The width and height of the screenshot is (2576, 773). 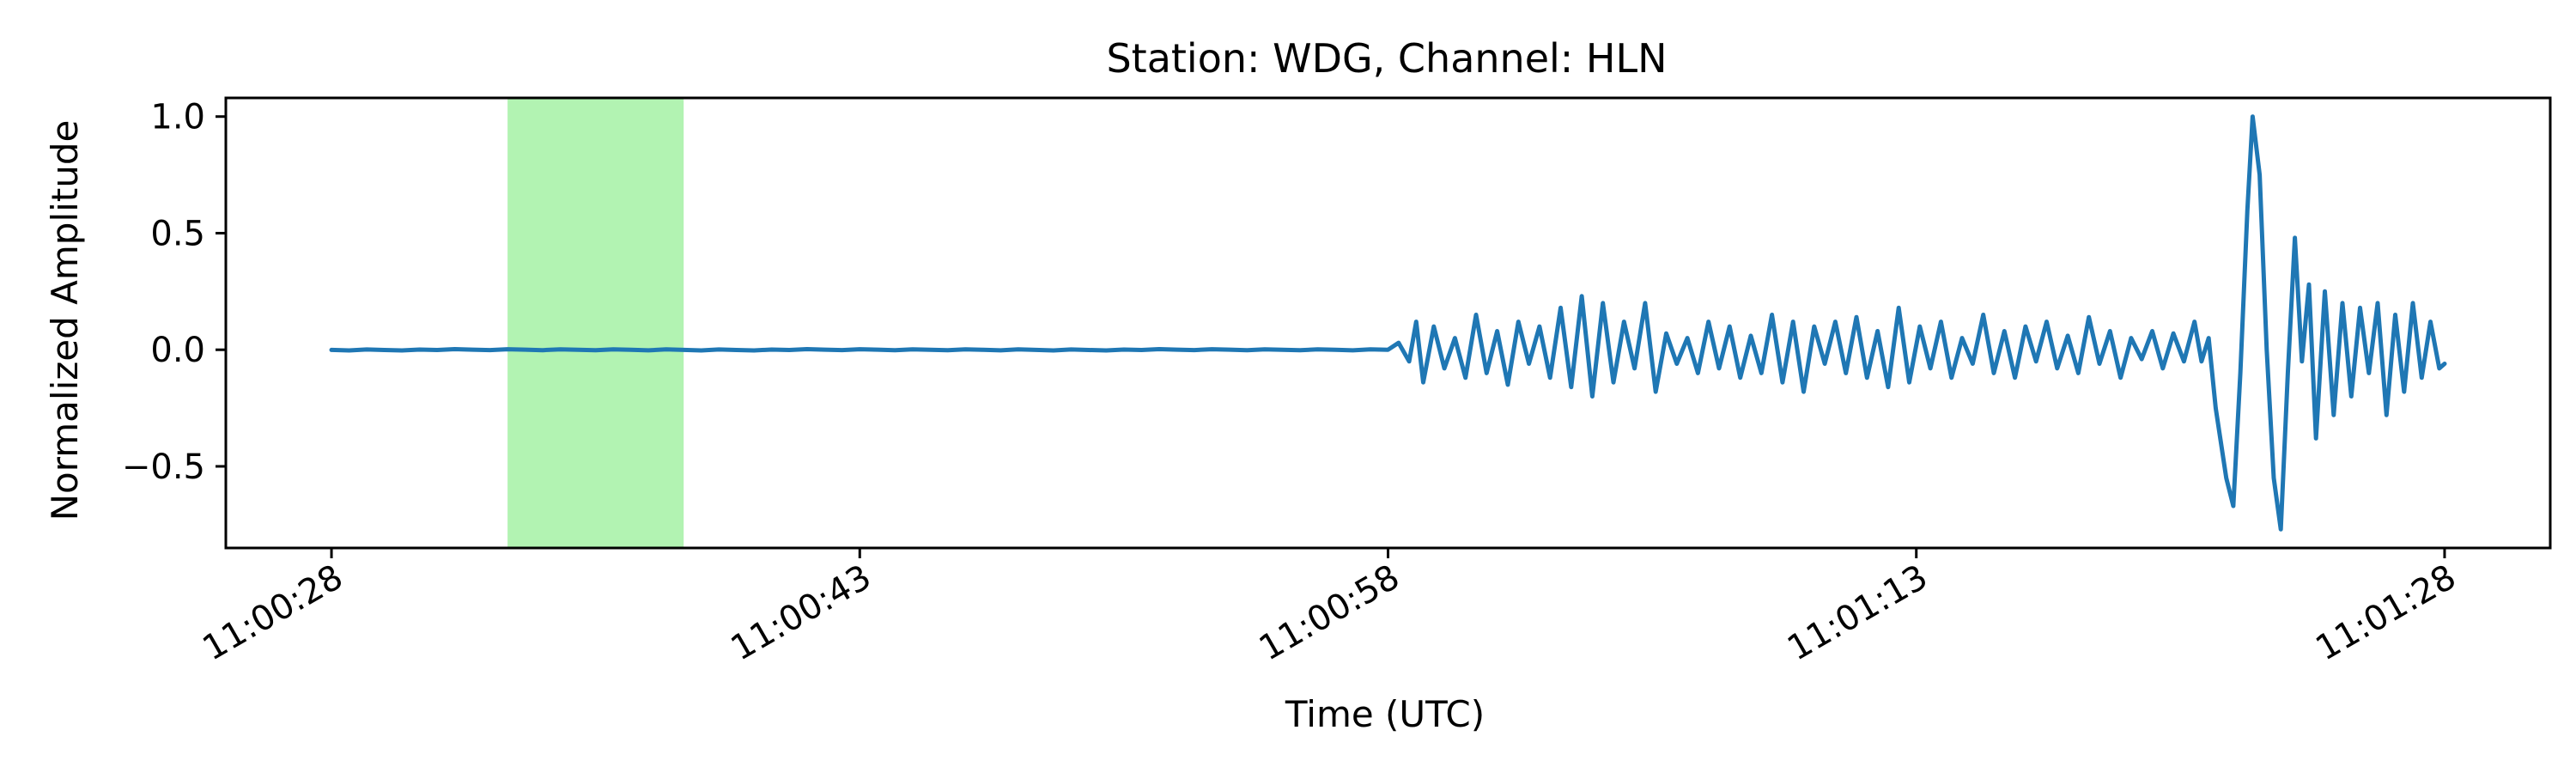 I want to click on y-axis-label: Normalized Amplitude, so click(x=65, y=320).